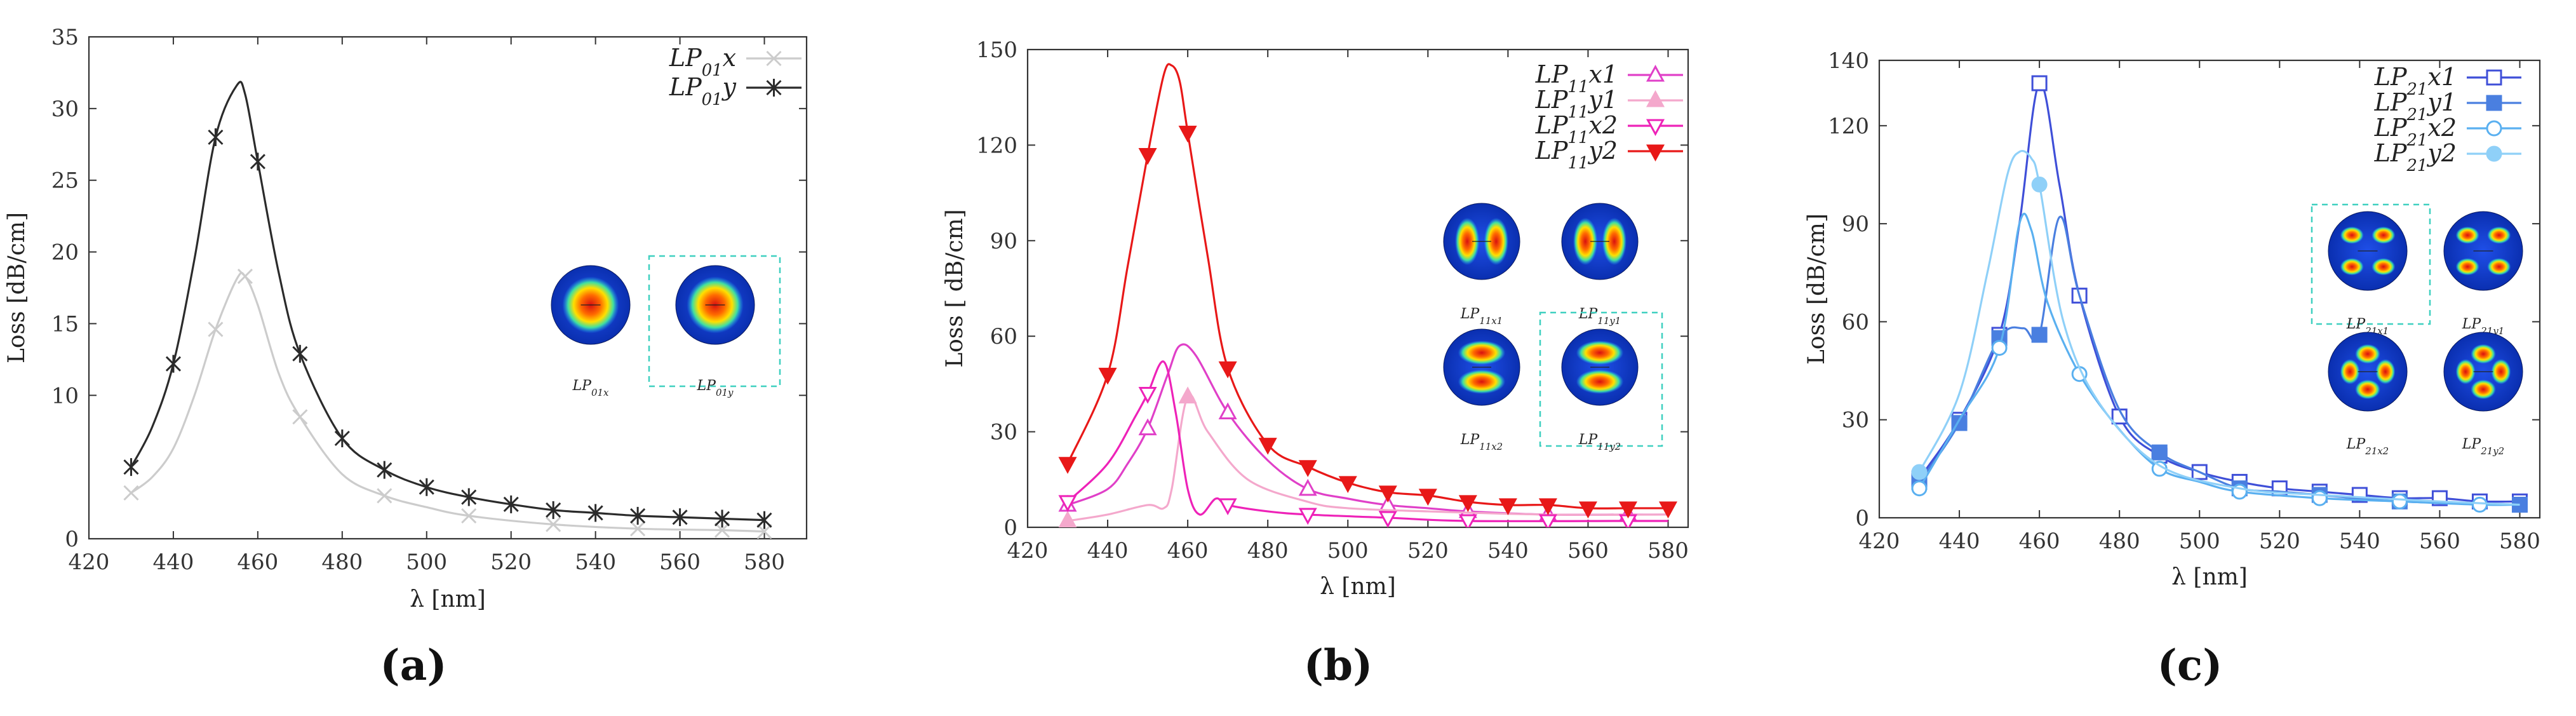 The width and height of the screenshot is (2576, 716). What do you see at coordinates (996, 145) in the screenshot?
I see `y-tick-label: 120` at bounding box center [996, 145].